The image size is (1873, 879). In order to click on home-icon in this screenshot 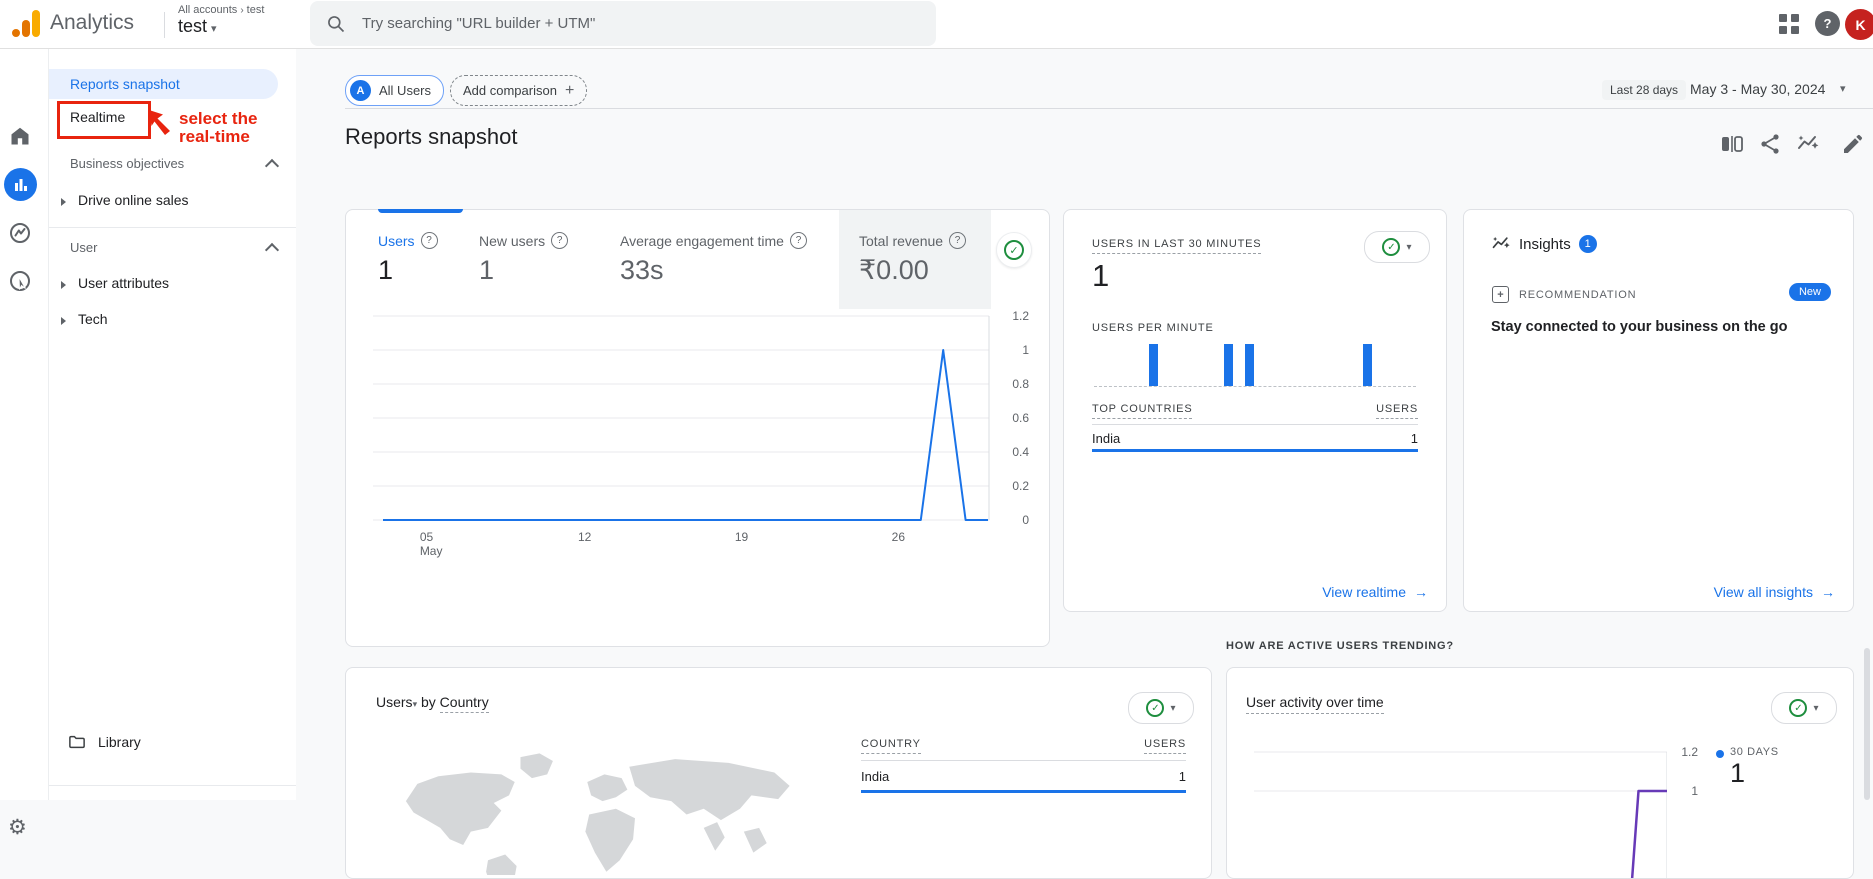, I will do `click(20, 136)`.